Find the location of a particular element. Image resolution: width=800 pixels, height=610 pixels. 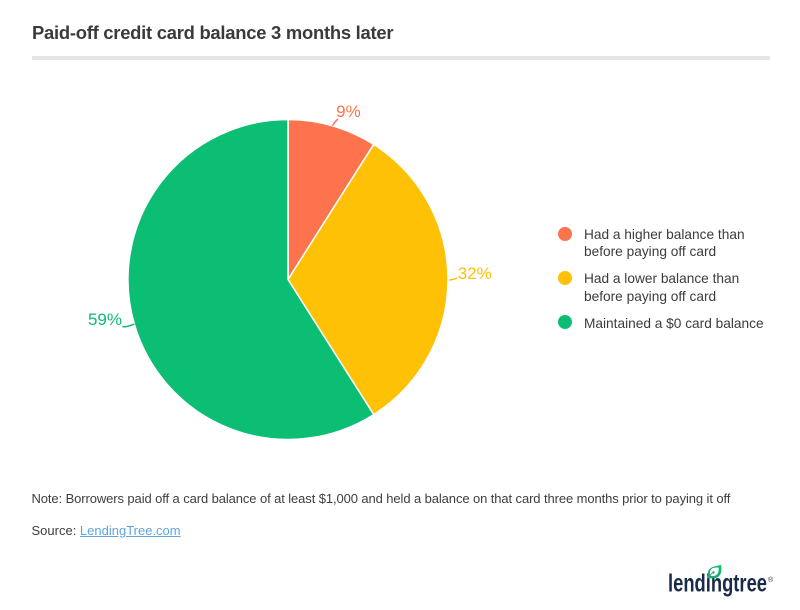

svg-text: 9% is located at coordinates (348, 111).